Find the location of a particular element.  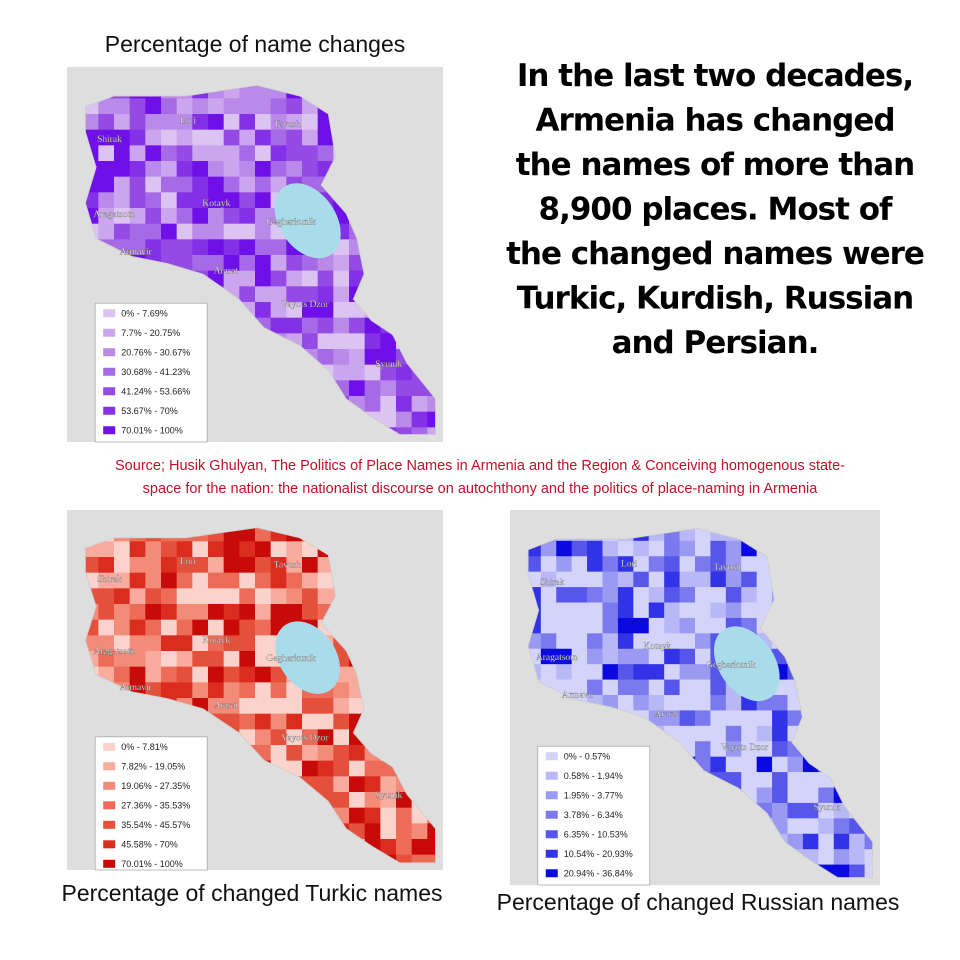

region-label: Armavir is located at coordinates (578, 696).